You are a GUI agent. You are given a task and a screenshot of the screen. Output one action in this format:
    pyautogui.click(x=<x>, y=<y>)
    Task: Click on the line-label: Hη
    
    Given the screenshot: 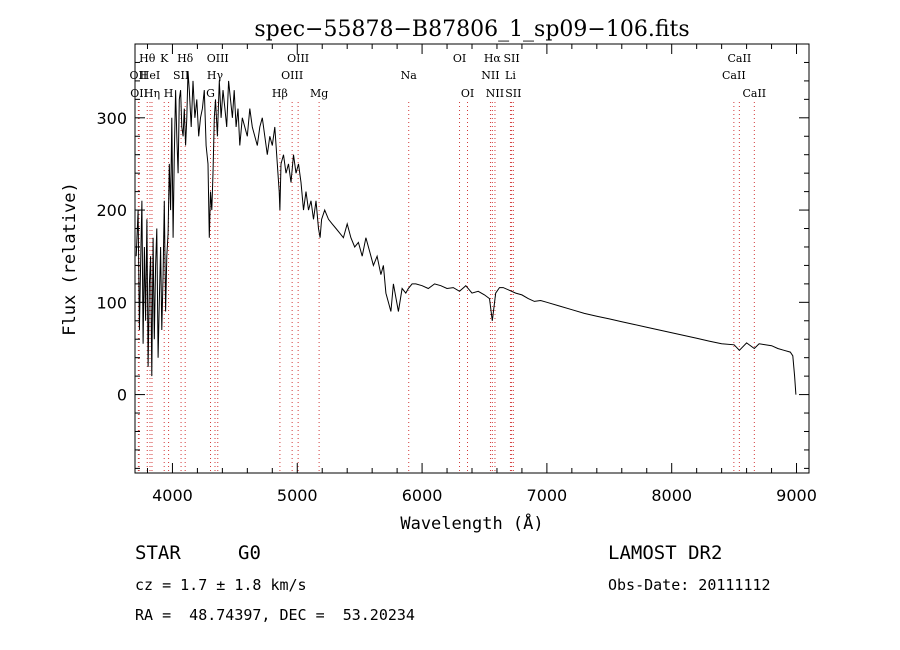 What is the action you would take?
    pyautogui.click(x=152, y=93)
    